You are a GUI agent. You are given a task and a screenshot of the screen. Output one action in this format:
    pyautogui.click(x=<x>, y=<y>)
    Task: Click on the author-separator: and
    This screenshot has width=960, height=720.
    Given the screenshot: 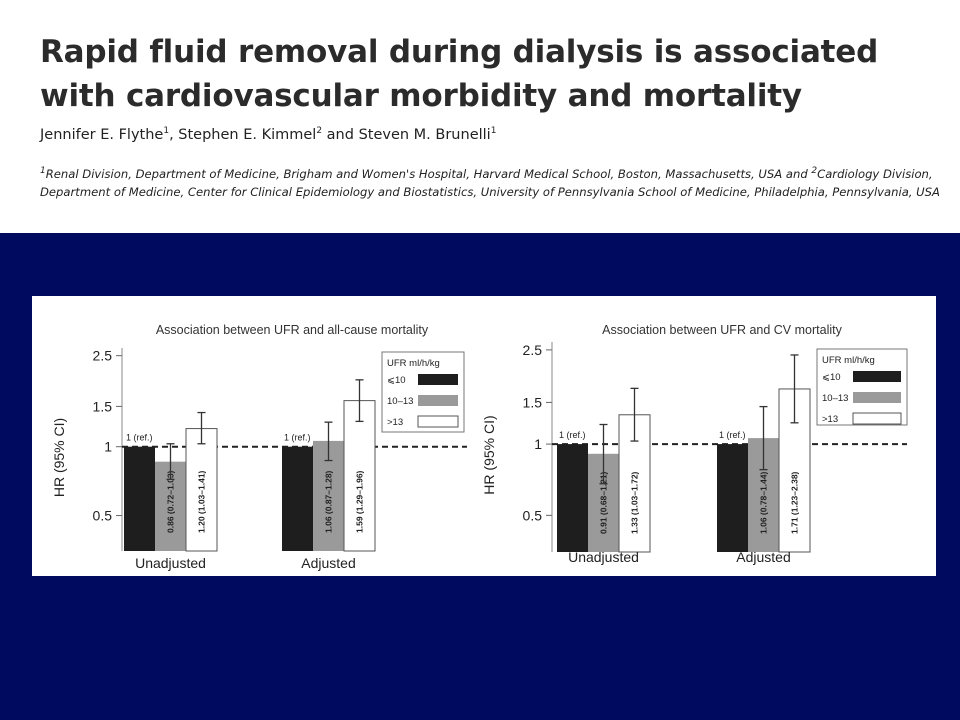 What is the action you would take?
    pyautogui.click(x=340, y=134)
    